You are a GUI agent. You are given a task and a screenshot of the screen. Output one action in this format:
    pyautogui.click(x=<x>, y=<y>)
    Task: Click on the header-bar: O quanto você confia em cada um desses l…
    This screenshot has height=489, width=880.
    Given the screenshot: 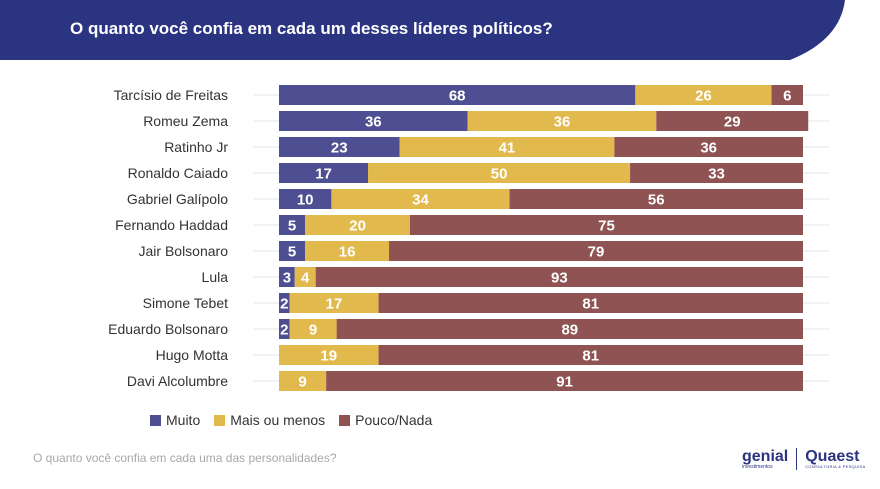 What is the action you would take?
    pyautogui.click(x=440, y=30)
    